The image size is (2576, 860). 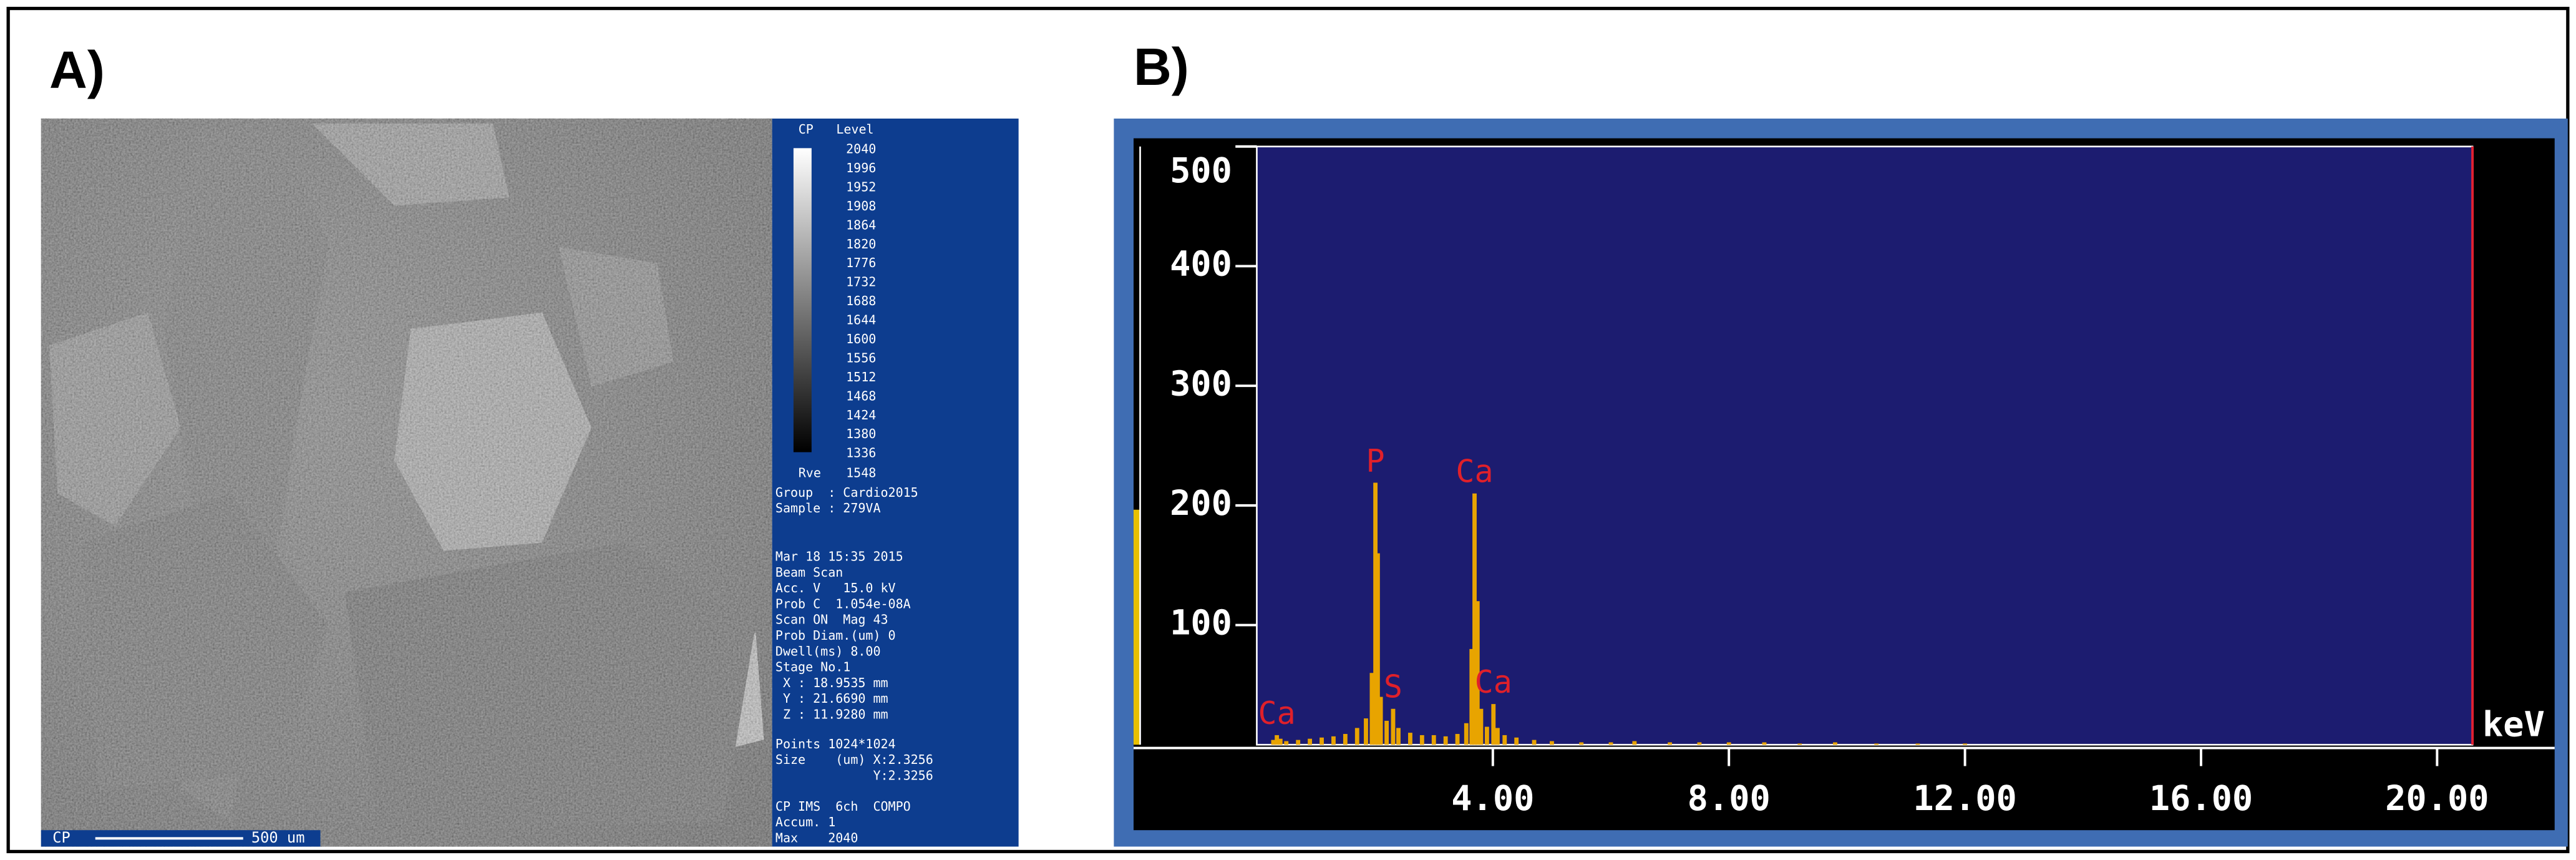 What do you see at coordinates (61, 837) in the screenshot?
I see `scalebar-mode: CP` at bounding box center [61, 837].